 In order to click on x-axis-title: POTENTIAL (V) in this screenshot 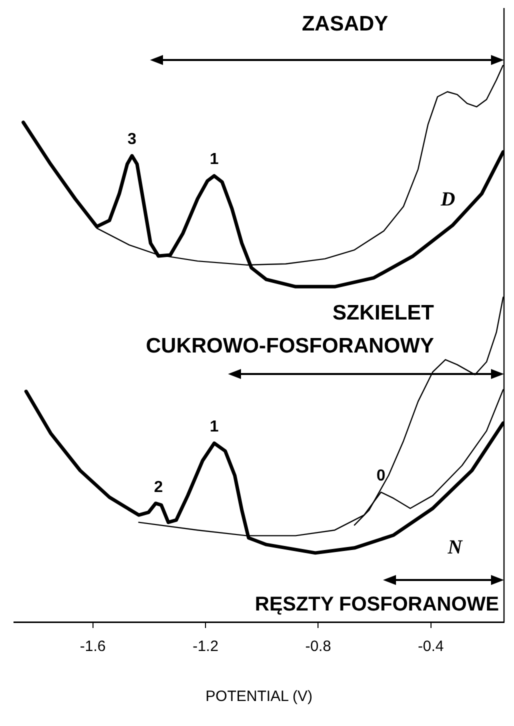, I will do `click(259, 697)`.